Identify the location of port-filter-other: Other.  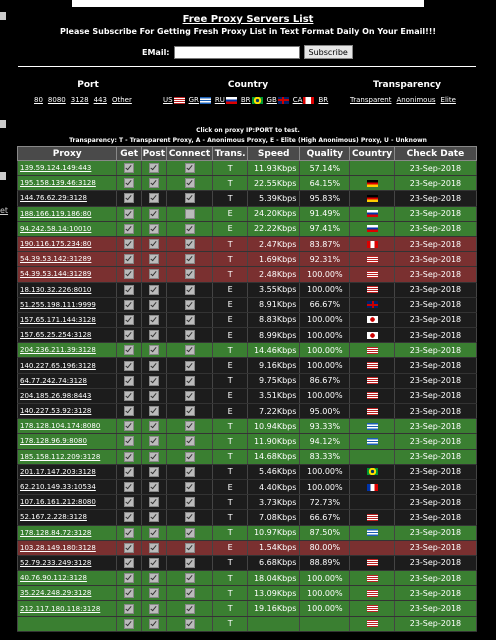
(121, 100).